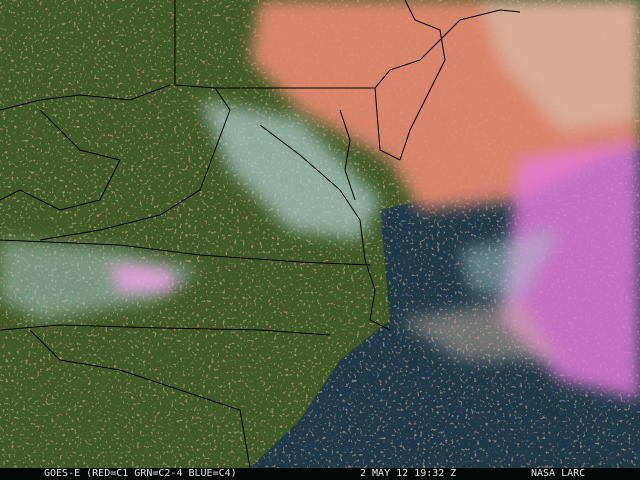  I want to click on credit-label: NASA LARC, so click(558, 473).